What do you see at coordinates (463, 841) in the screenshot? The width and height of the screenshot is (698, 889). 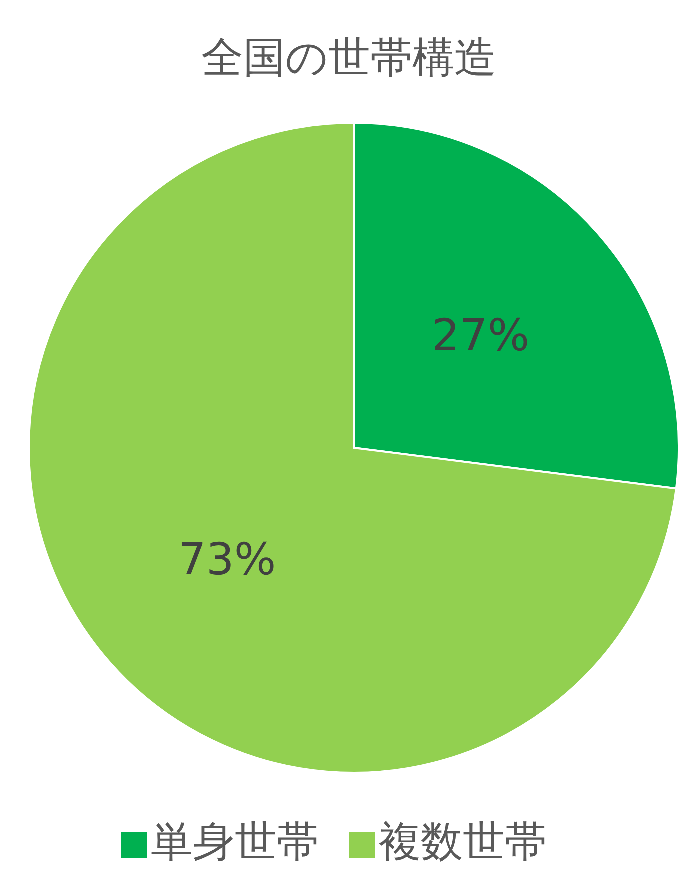 I see `legend-label: 複数世帯` at bounding box center [463, 841].